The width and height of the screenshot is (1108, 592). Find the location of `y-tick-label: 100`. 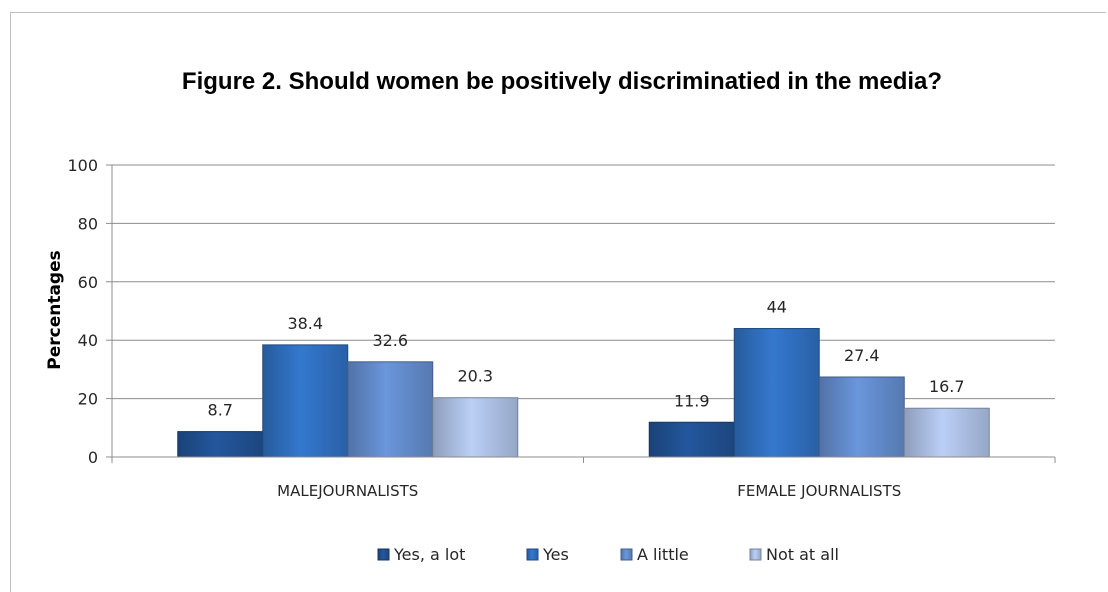

y-tick-label: 100 is located at coordinates (82, 165).